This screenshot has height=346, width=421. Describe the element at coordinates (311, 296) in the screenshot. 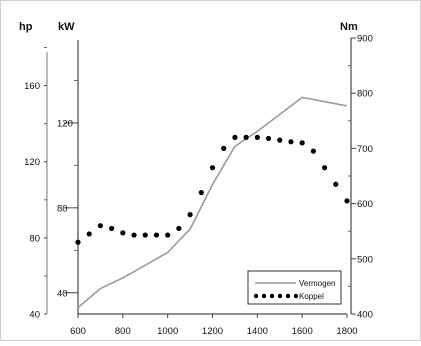

I see `legend-label-koppel: Koppel` at that location.